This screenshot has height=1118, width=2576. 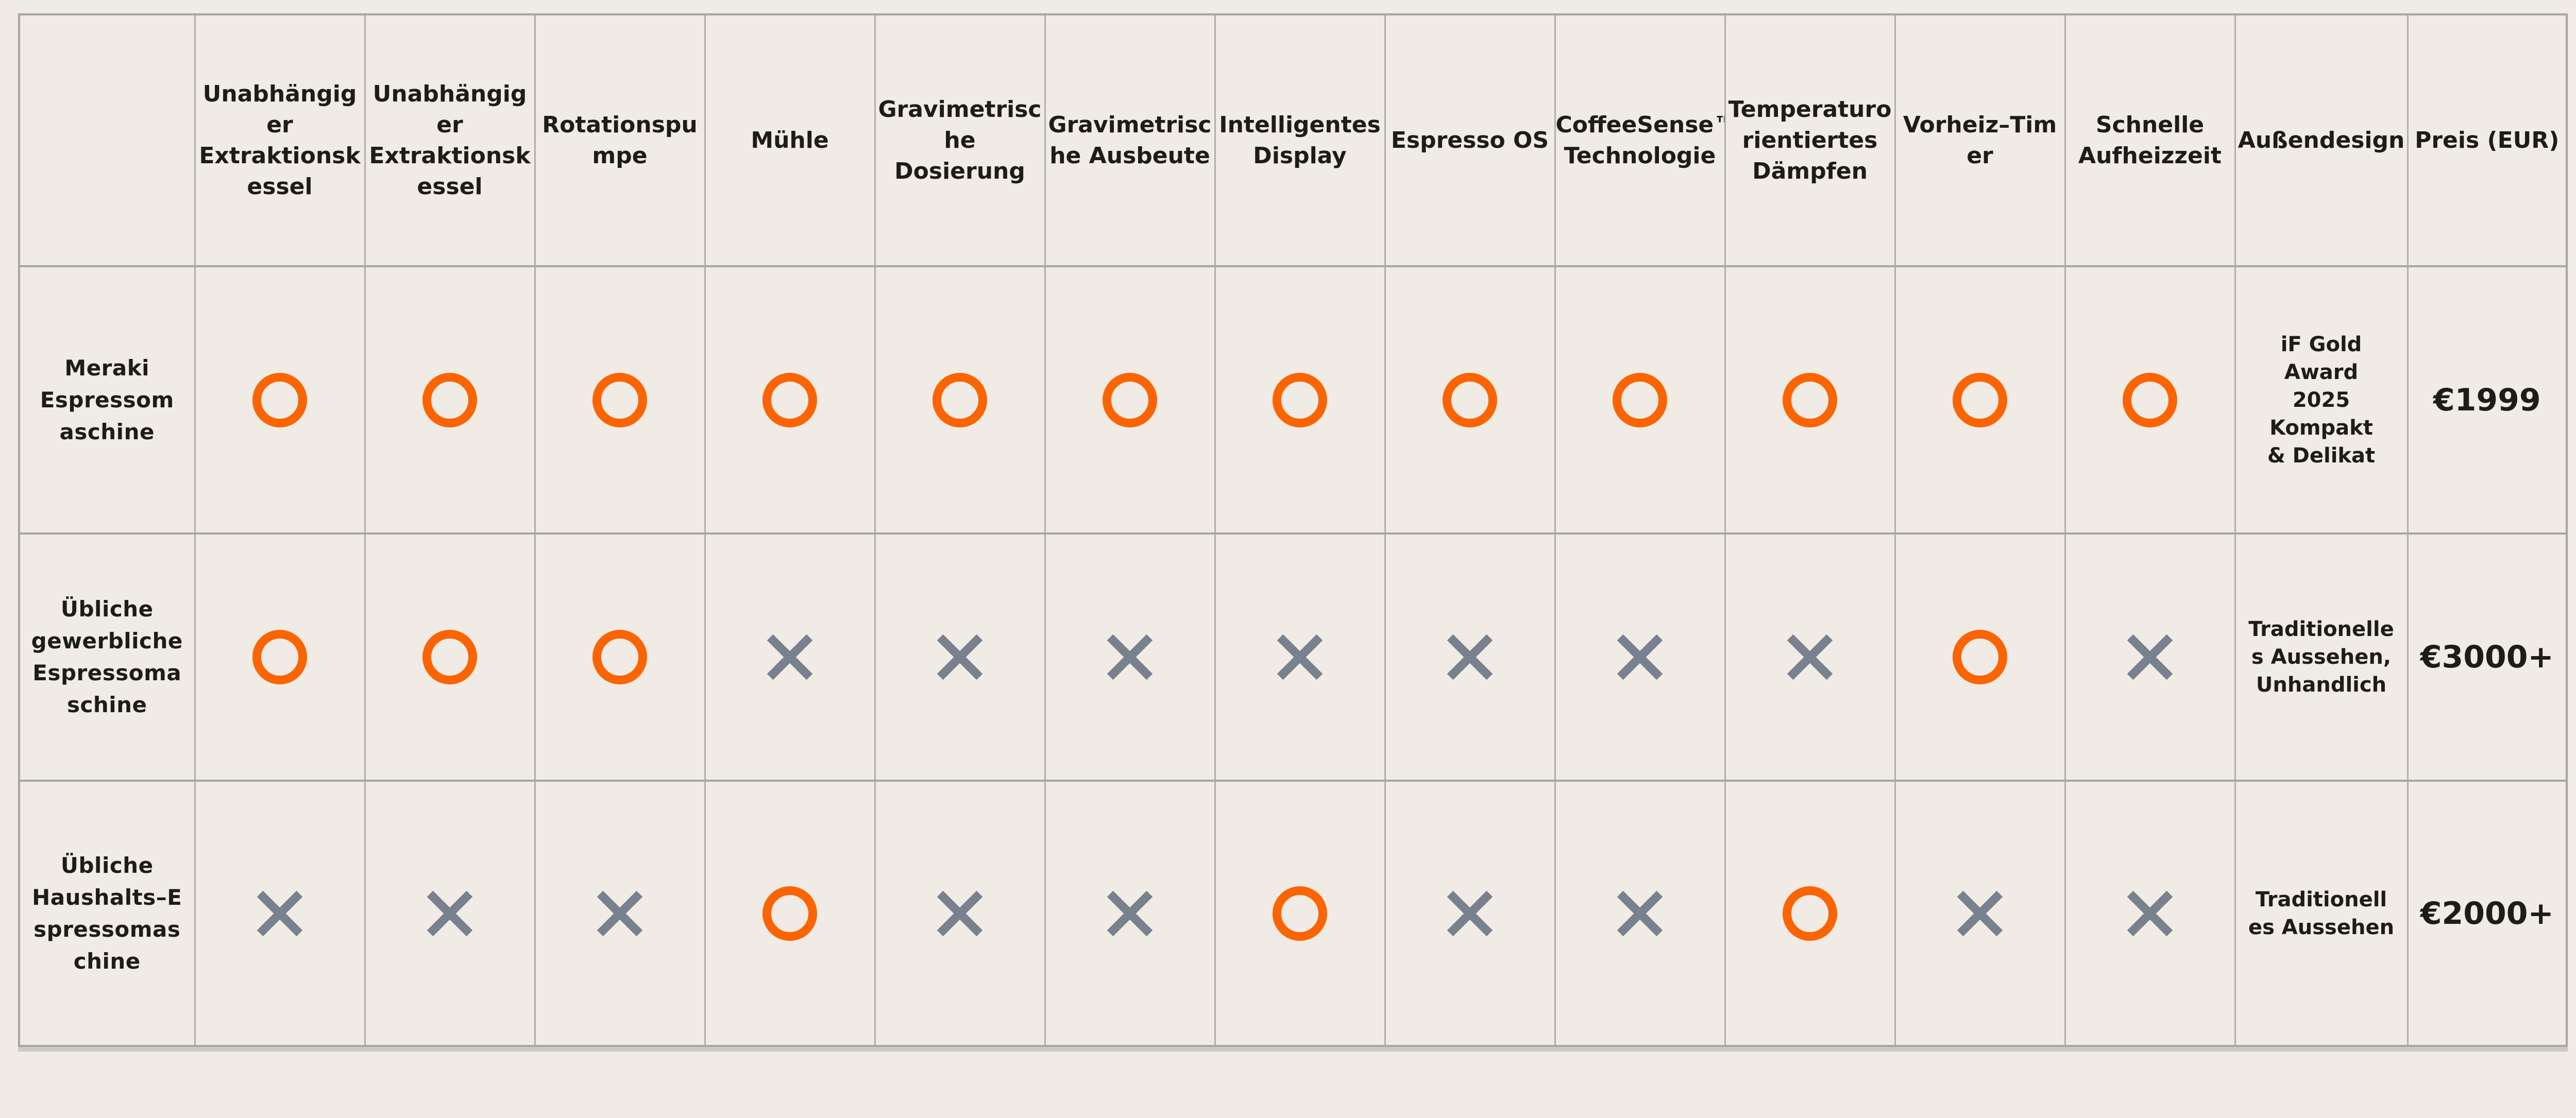 I want to click on column-header: CoffeeSense™ Technologie, so click(x=1640, y=140).